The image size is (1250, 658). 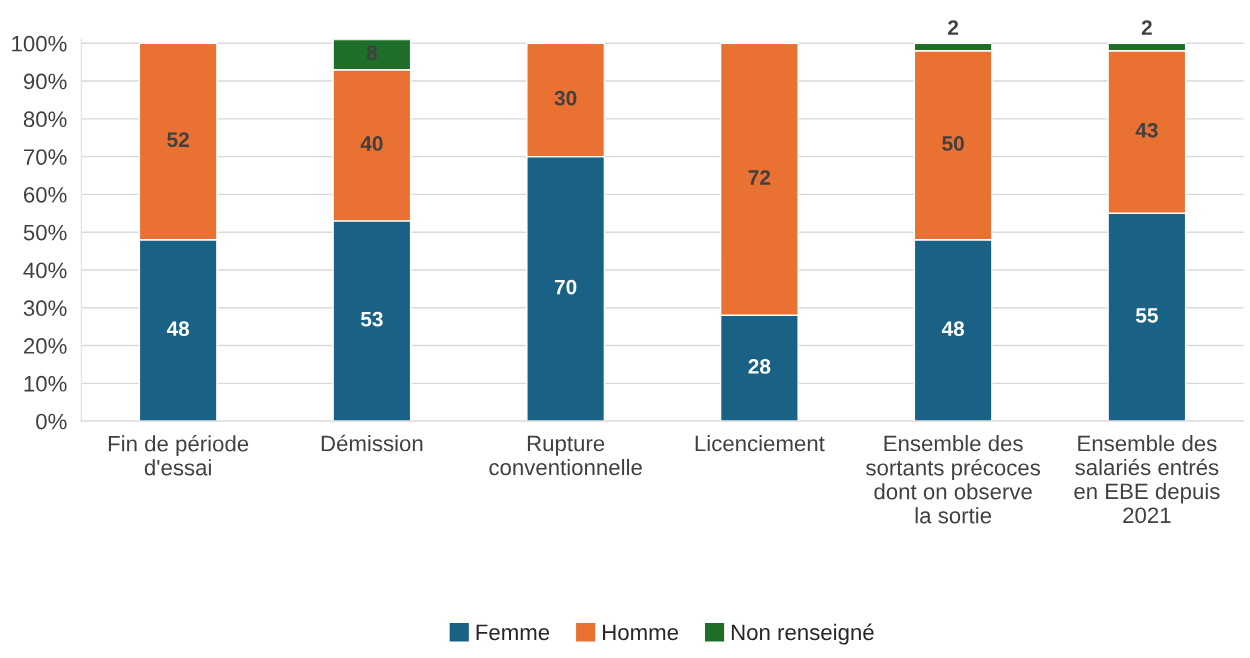 I want to click on legend-label: Non renseigné, so click(x=802, y=634).